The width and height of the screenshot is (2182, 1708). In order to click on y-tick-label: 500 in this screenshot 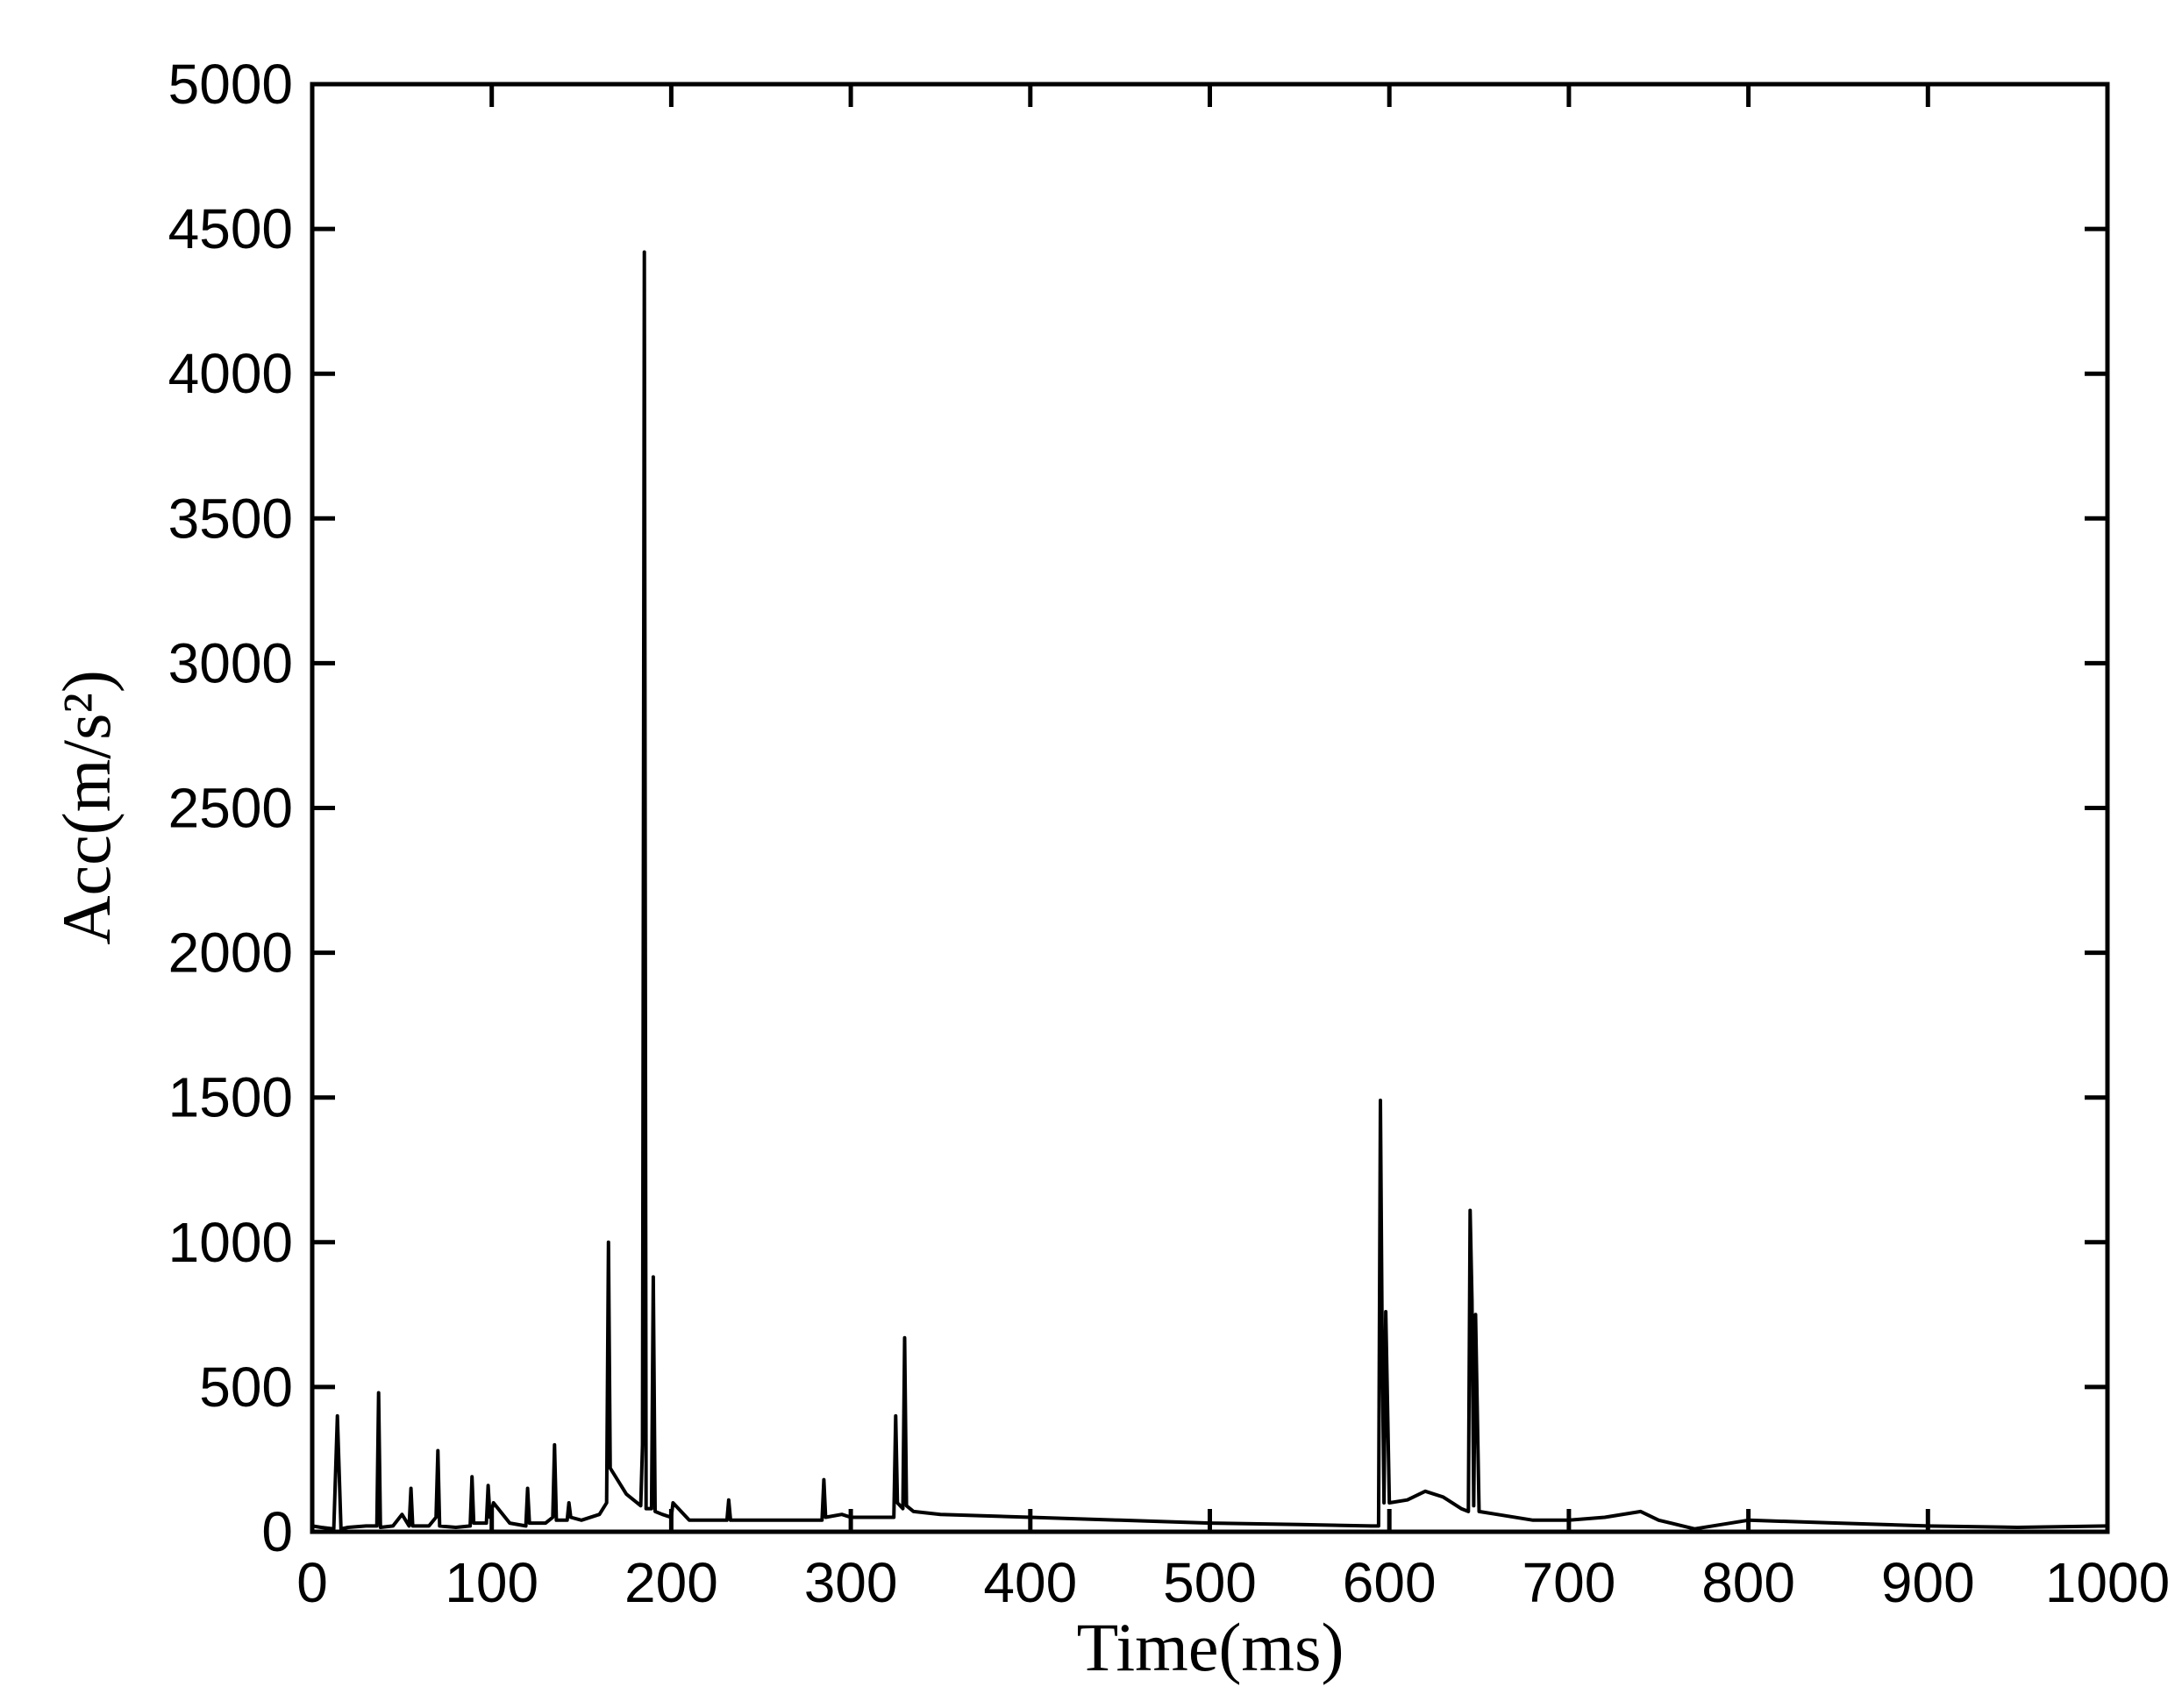, I will do `click(246, 1387)`.